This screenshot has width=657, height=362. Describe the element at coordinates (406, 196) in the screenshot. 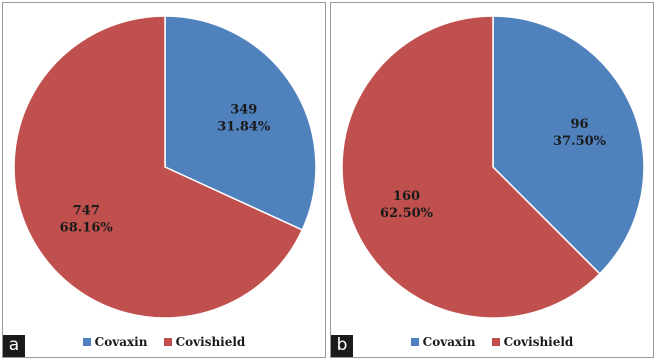

I see `slice-count-label: 160` at that location.